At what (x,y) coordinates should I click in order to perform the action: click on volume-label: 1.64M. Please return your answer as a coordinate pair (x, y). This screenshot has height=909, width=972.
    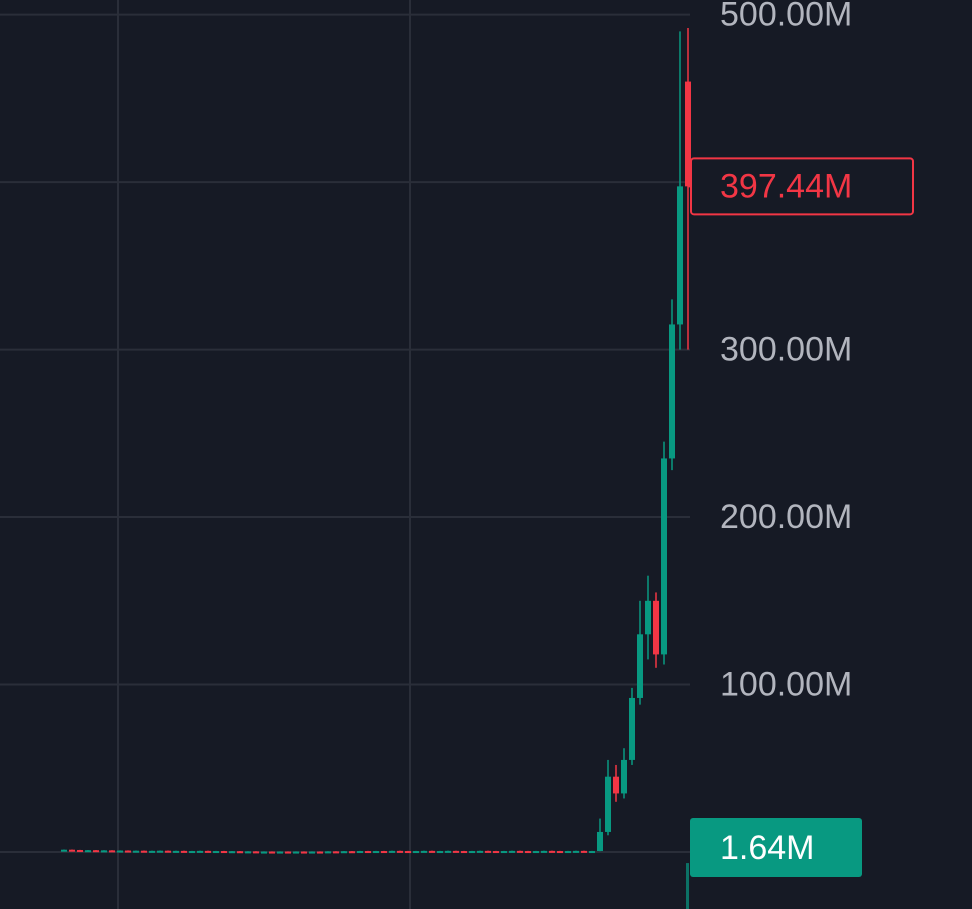
    Looking at the image, I should click on (767, 848).